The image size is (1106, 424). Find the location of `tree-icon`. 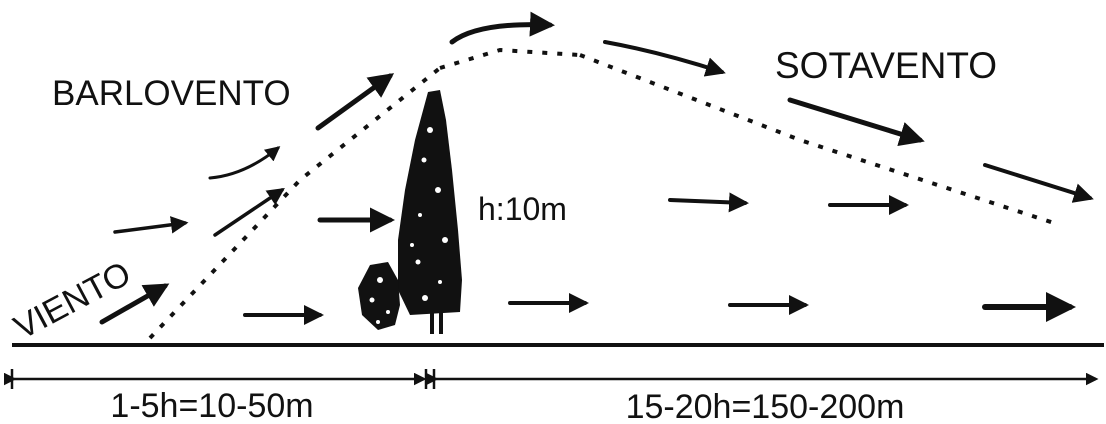

tree-icon is located at coordinates (410, 212).